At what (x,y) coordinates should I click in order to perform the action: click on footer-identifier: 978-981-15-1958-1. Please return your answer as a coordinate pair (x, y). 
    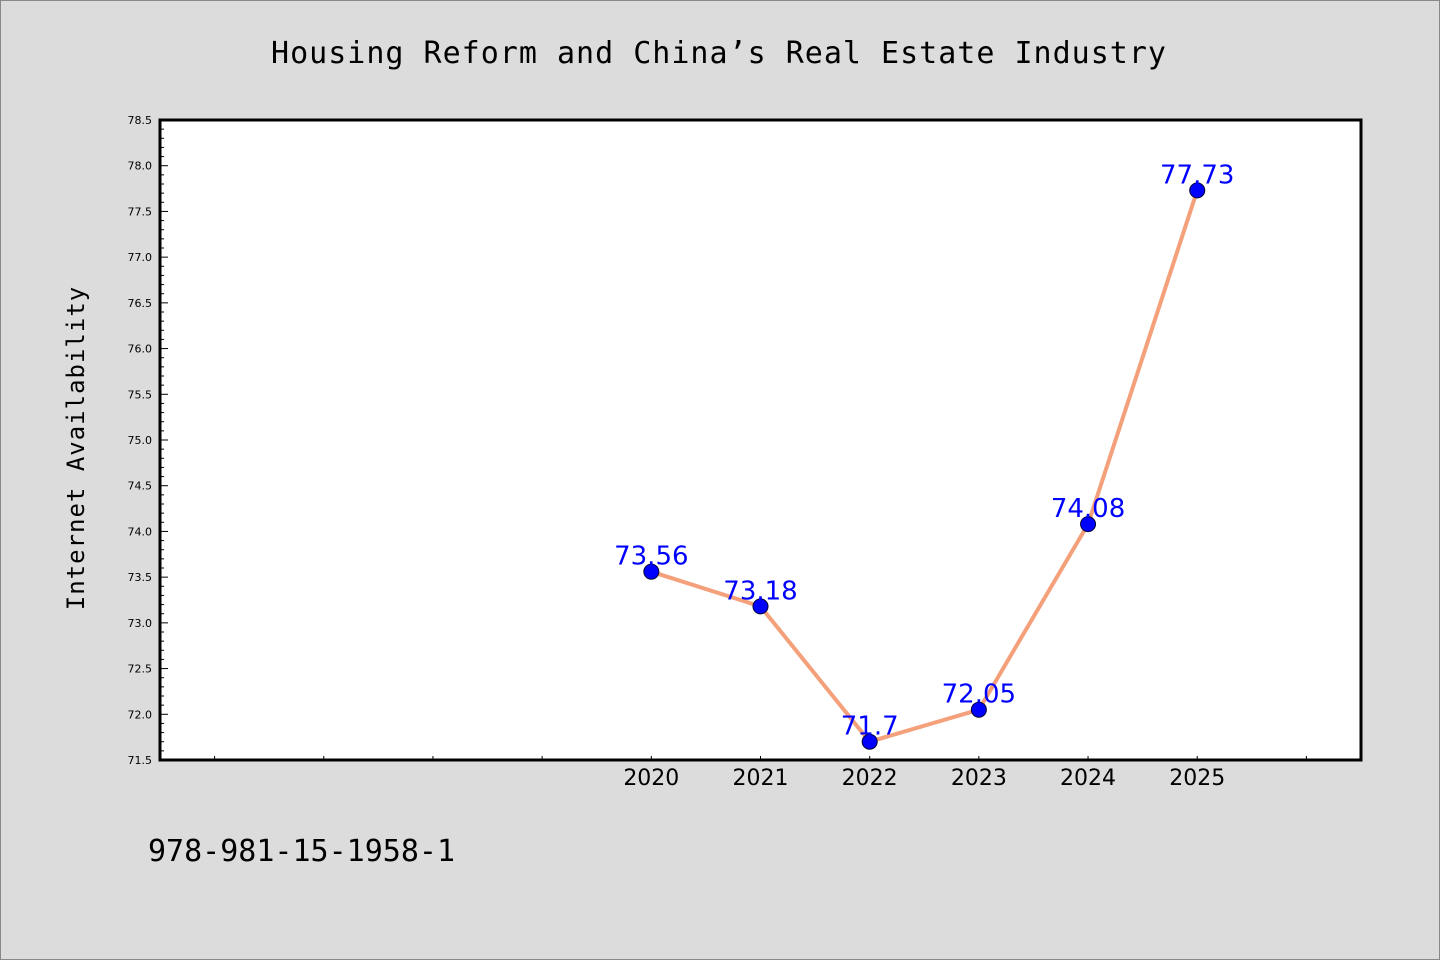
    Looking at the image, I should click on (302, 851).